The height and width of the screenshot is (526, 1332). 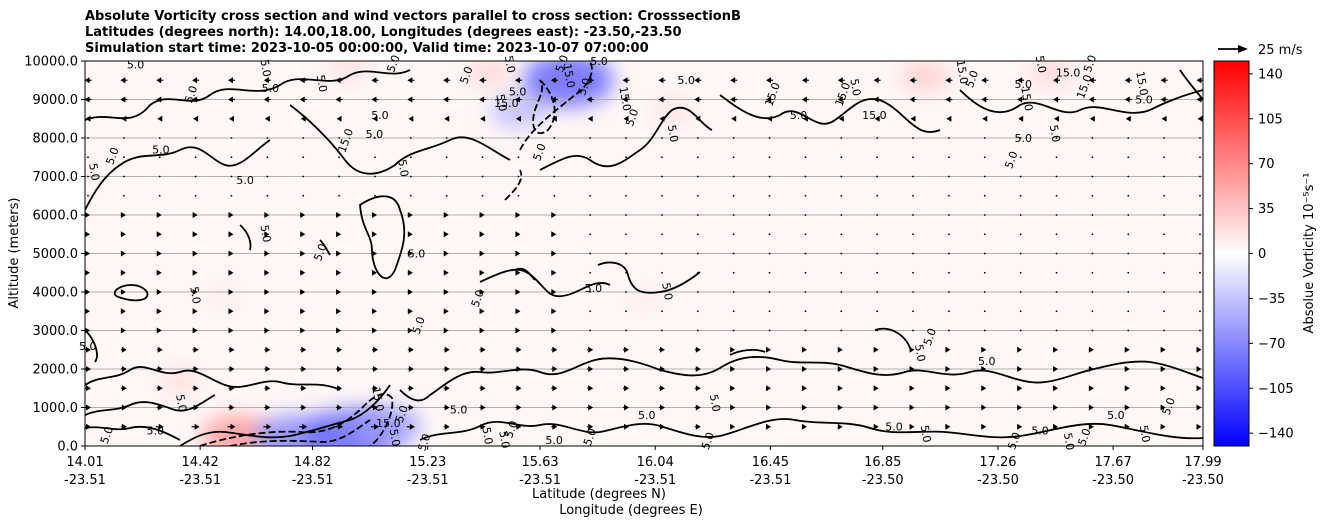 I want to click on colorbar-tick-label: 140, so click(x=1270, y=74).